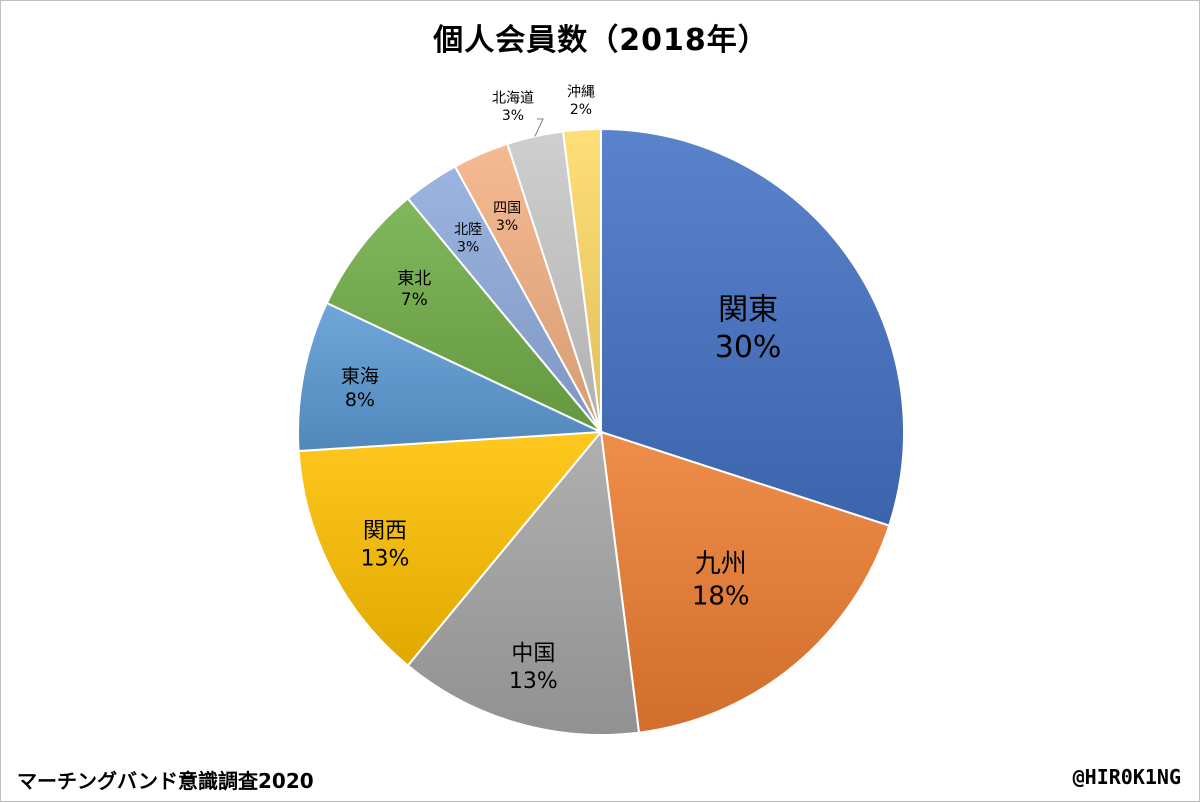  I want to click on slice-label-8: 四国, so click(507, 208).